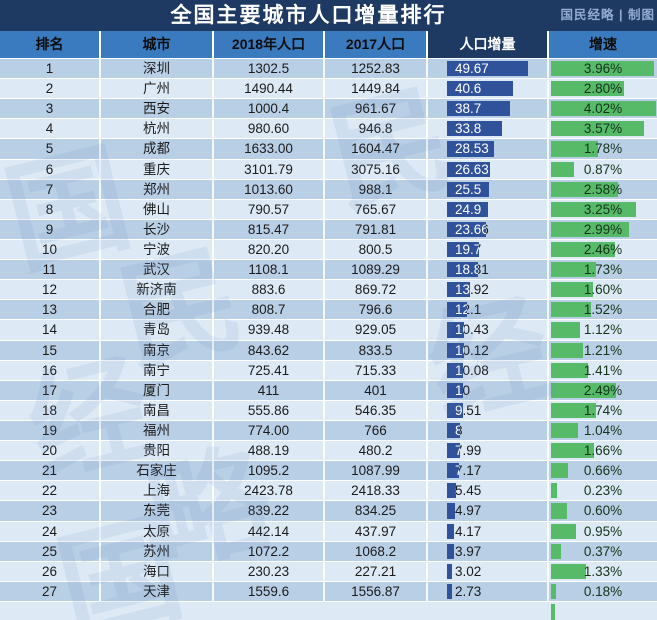 Image resolution: width=657 pixels, height=620 pixels. I want to click on pop2017-cell: 766, so click(376, 430).